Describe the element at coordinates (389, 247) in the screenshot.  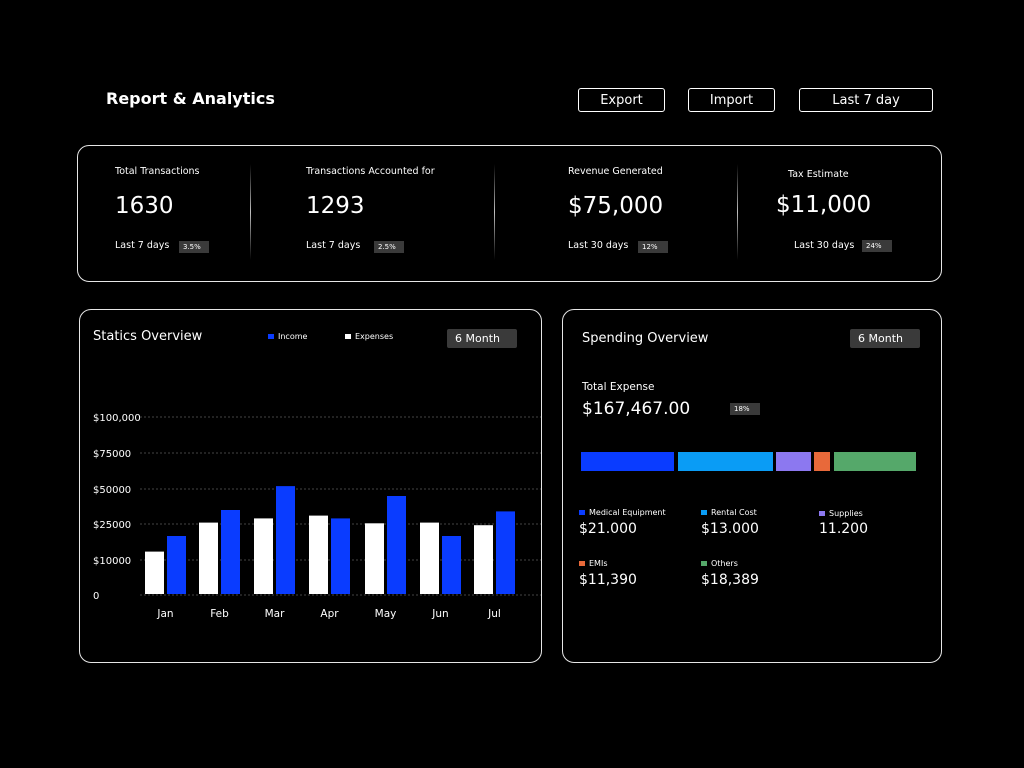
I see `stat-badge: 2.5%` at that location.